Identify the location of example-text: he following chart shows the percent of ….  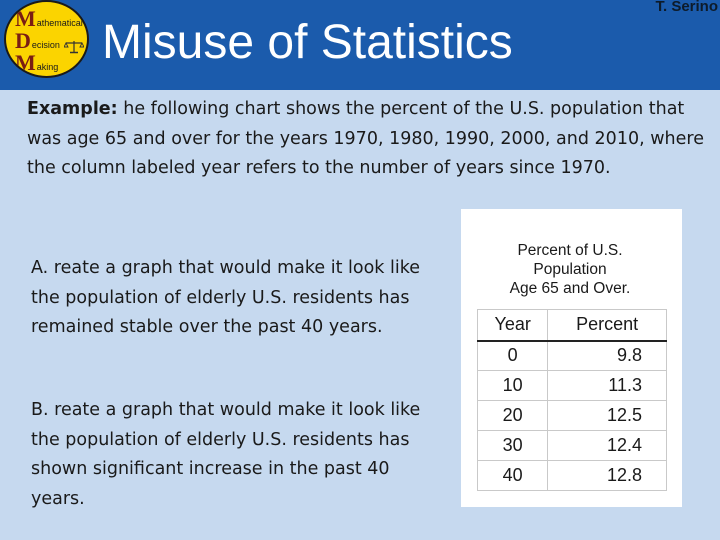
(365, 138).